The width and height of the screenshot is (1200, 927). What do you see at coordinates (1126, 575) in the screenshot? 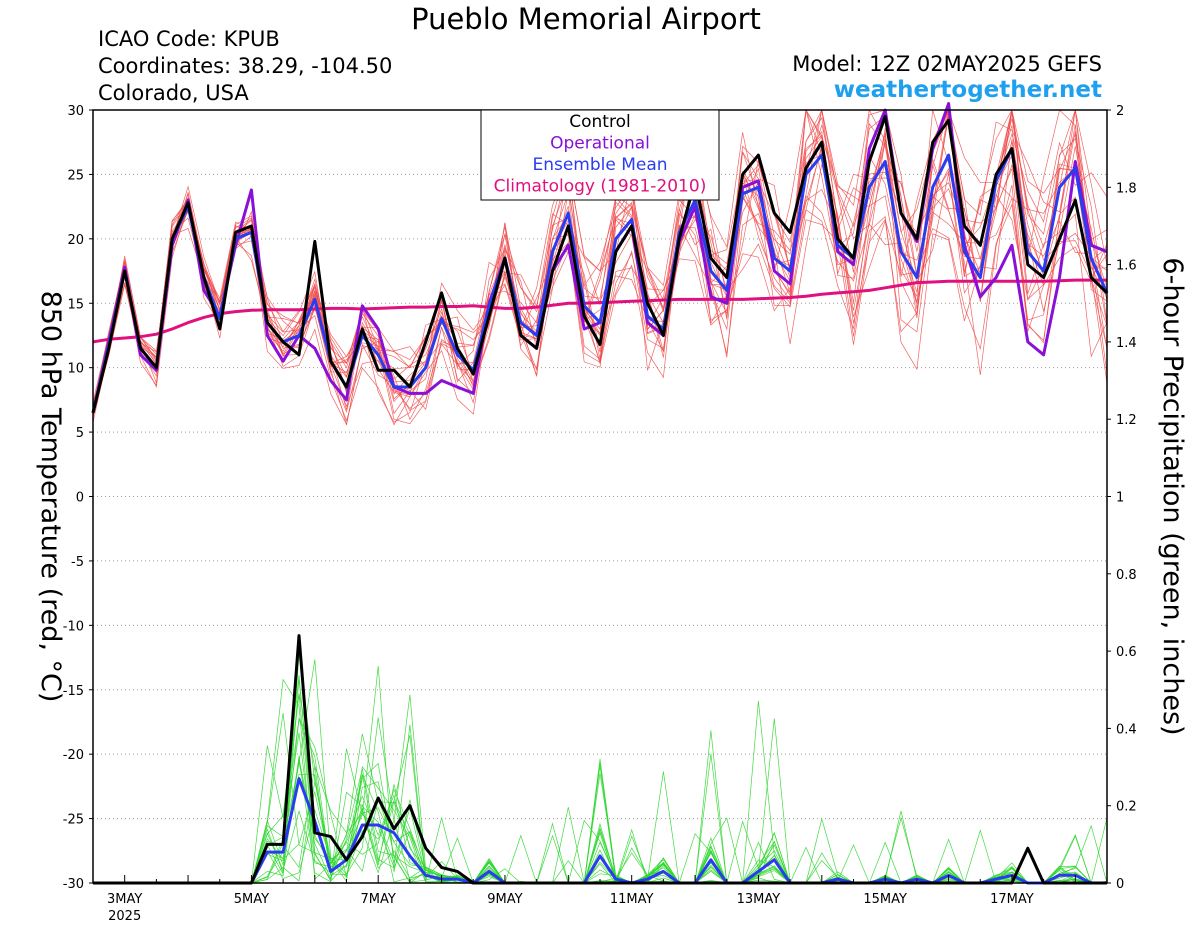
I see `y-right-tick-label: 0.8` at bounding box center [1126, 575].